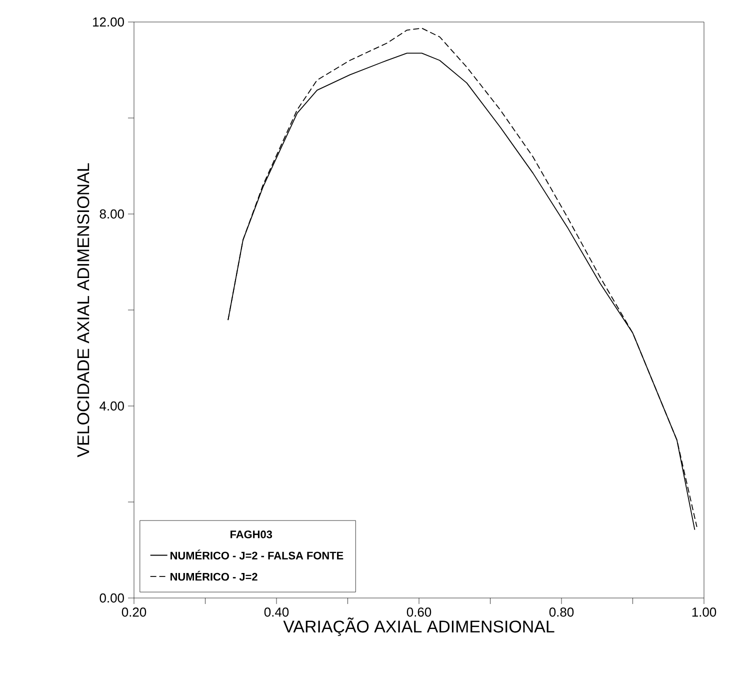  Describe the element at coordinates (251, 534) in the screenshot. I see `legend-title: FAGH03` at that location.